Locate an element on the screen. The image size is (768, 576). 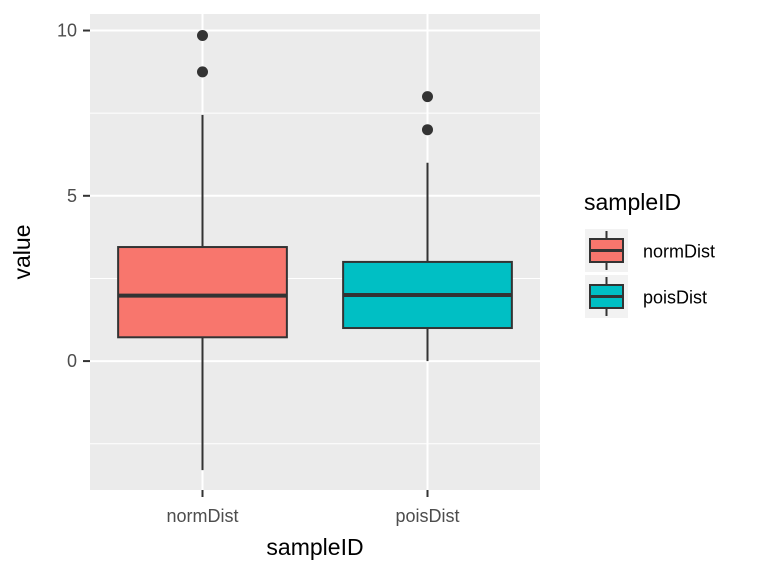
legend-item-normDist: normDist is located at coordinates (650, 250).